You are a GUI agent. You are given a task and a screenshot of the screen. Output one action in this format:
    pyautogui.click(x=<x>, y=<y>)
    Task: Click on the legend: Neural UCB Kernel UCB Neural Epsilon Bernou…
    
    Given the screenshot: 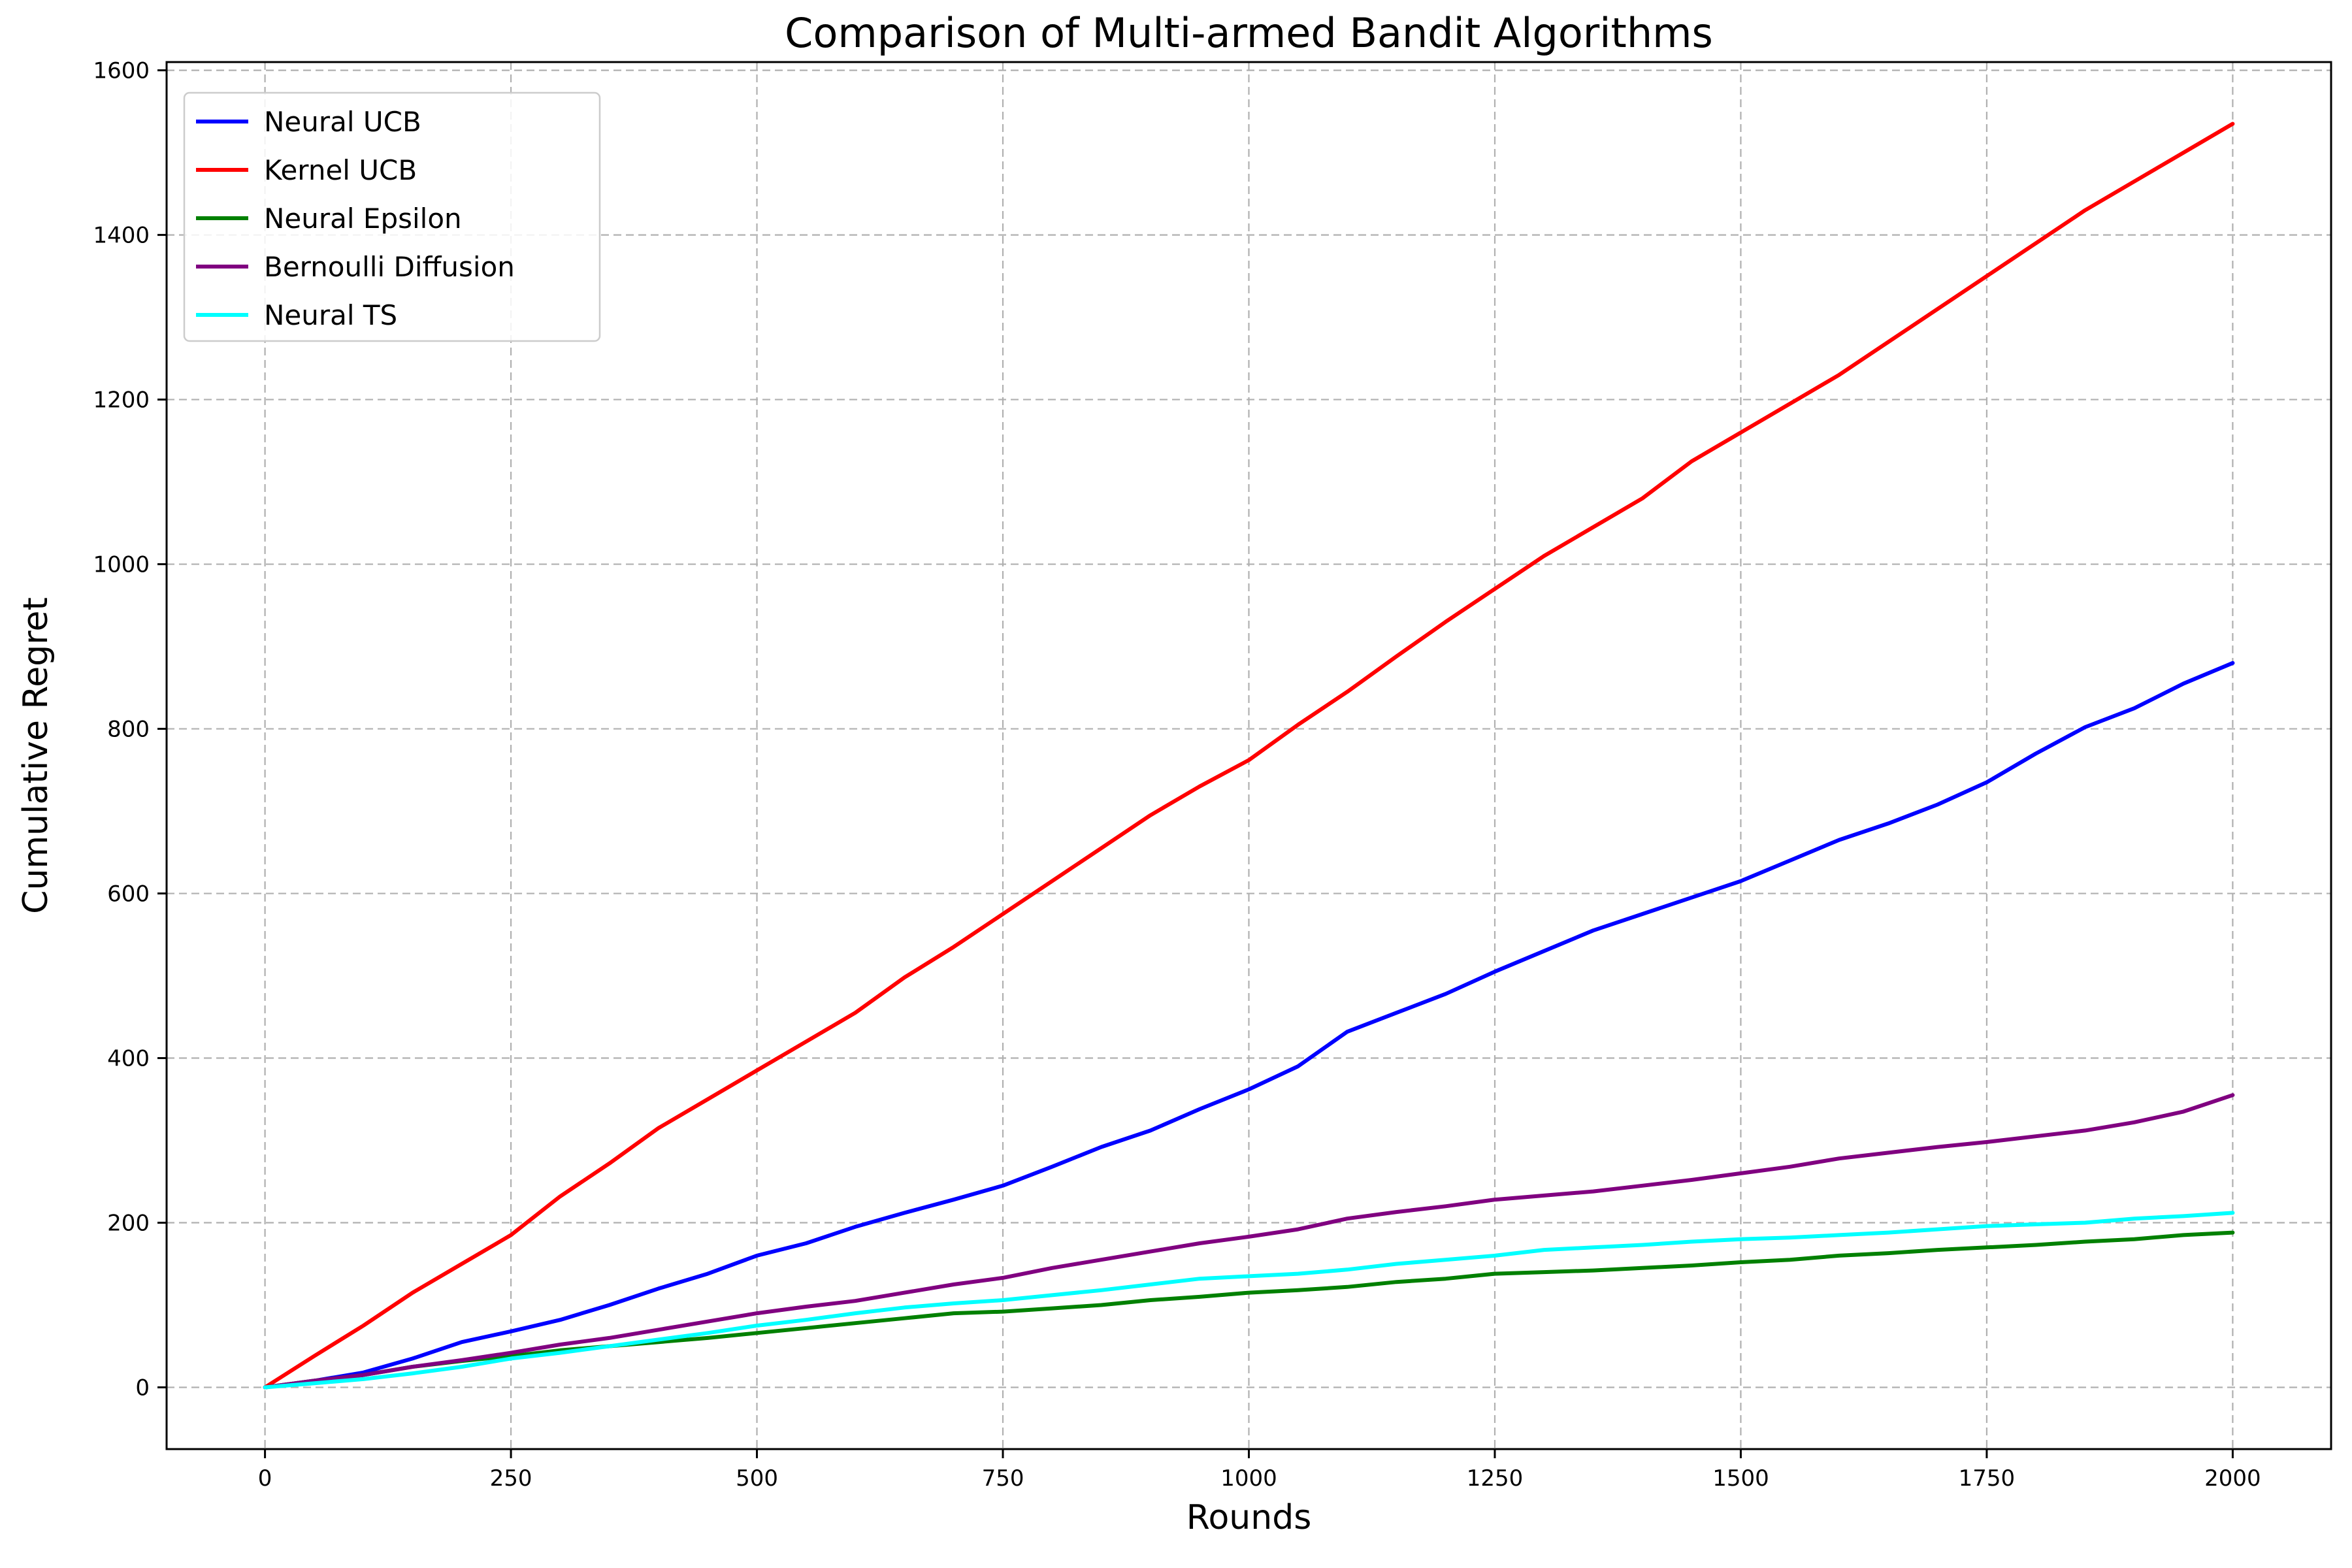 What is the action you would take?
    pyautogui.click(x=392, y=216)
    